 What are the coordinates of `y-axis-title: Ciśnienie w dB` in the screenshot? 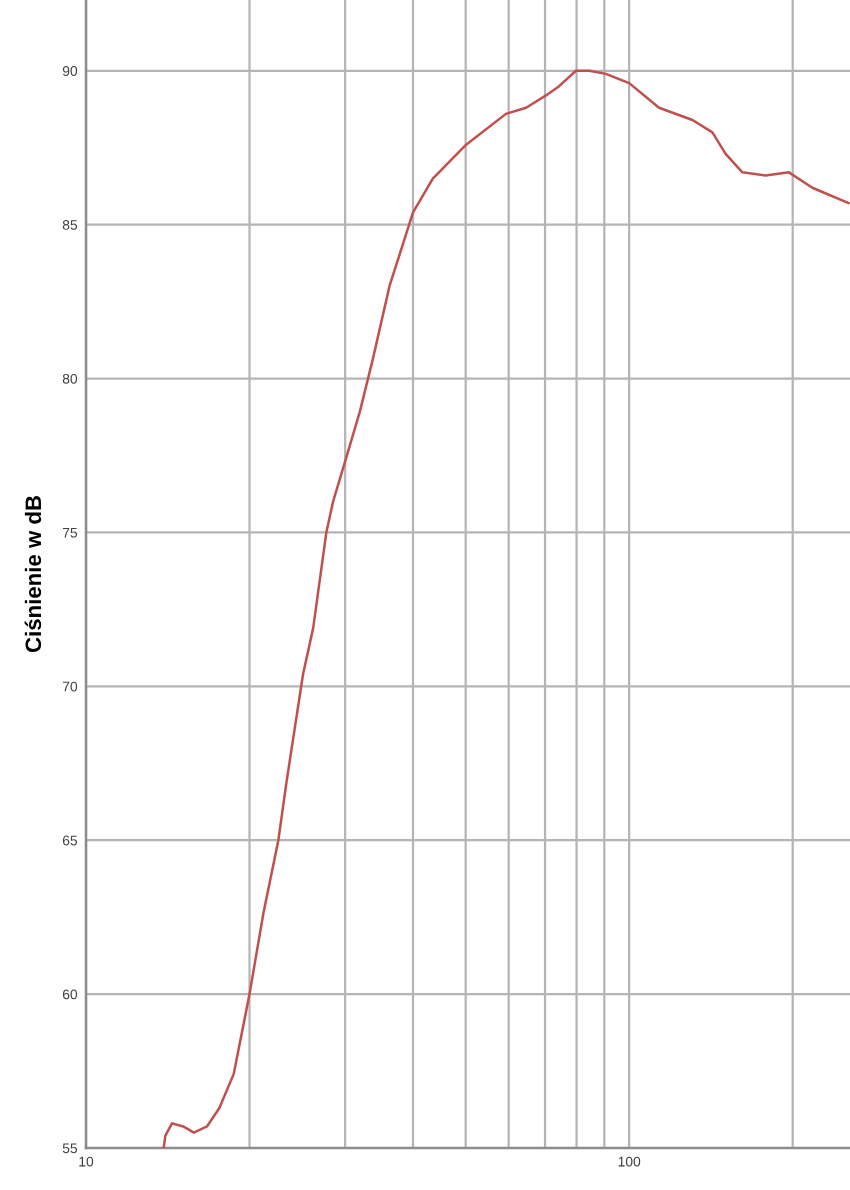 It's located at (33, 574).